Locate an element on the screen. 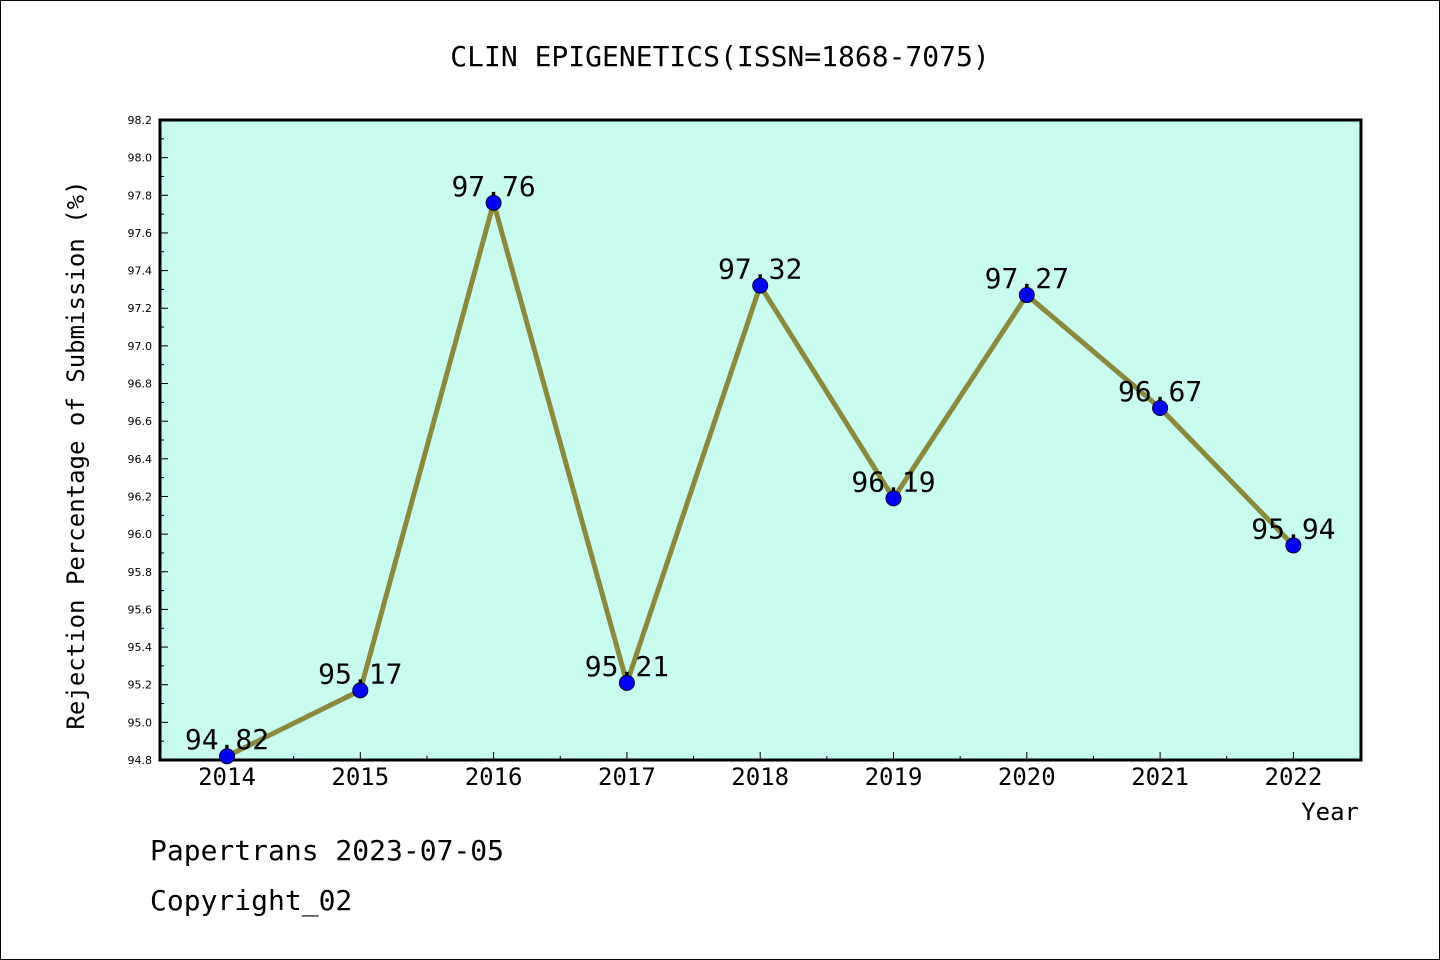 This screenshot has height=960, width=1440. x-tick-label: 2022 is located at coordinates (1294, 777).